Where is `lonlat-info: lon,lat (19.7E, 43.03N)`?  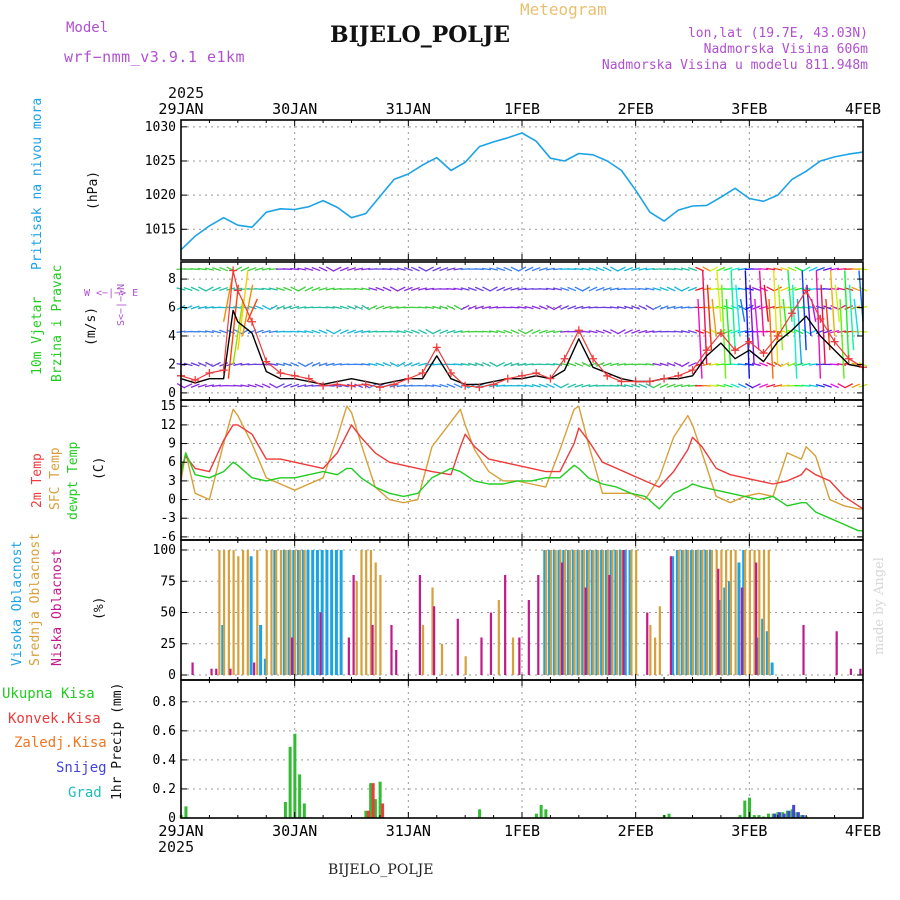 lonlat-info: lon,lat (19.7E, 43.03N) is located at coordinates (777, 33).